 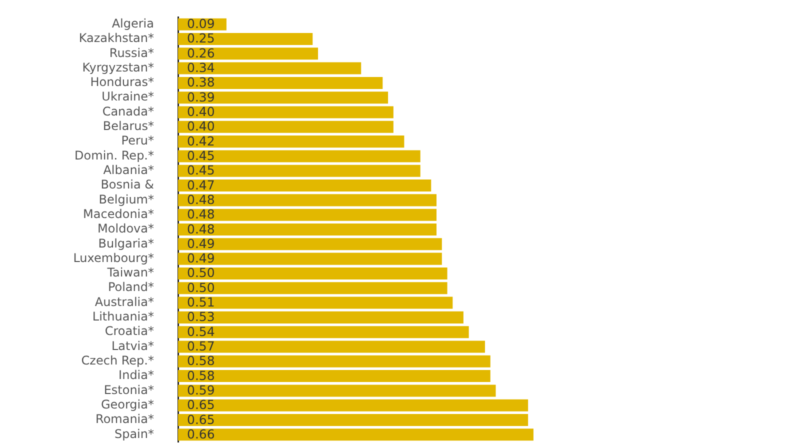 What do you see at coordinates (114, 155) in the screenshot?
I see `y-tick-label: Domin. Rep.*` at bounding box center [114, 155].